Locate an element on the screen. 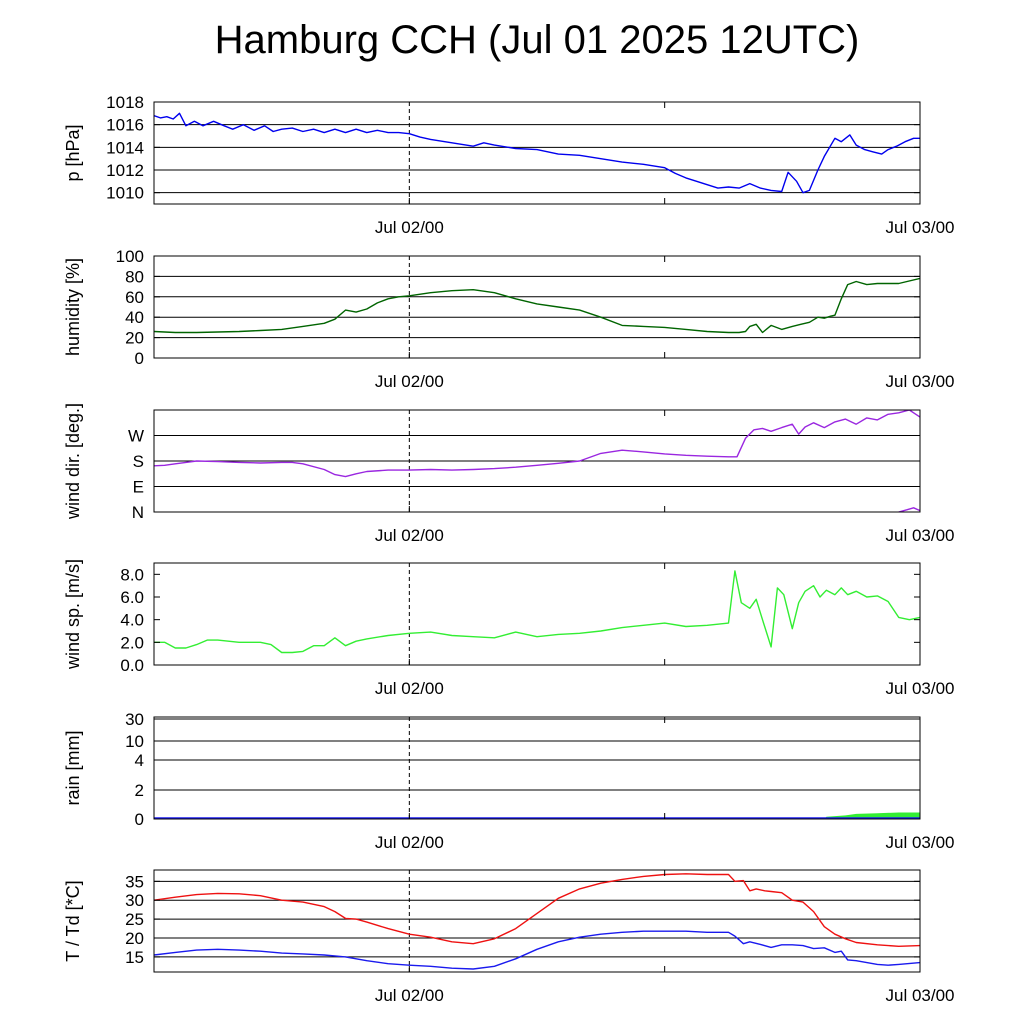 This screenshot has height=1024, width=1024. plot-frame-humidity is located at coordinates (537, 307).